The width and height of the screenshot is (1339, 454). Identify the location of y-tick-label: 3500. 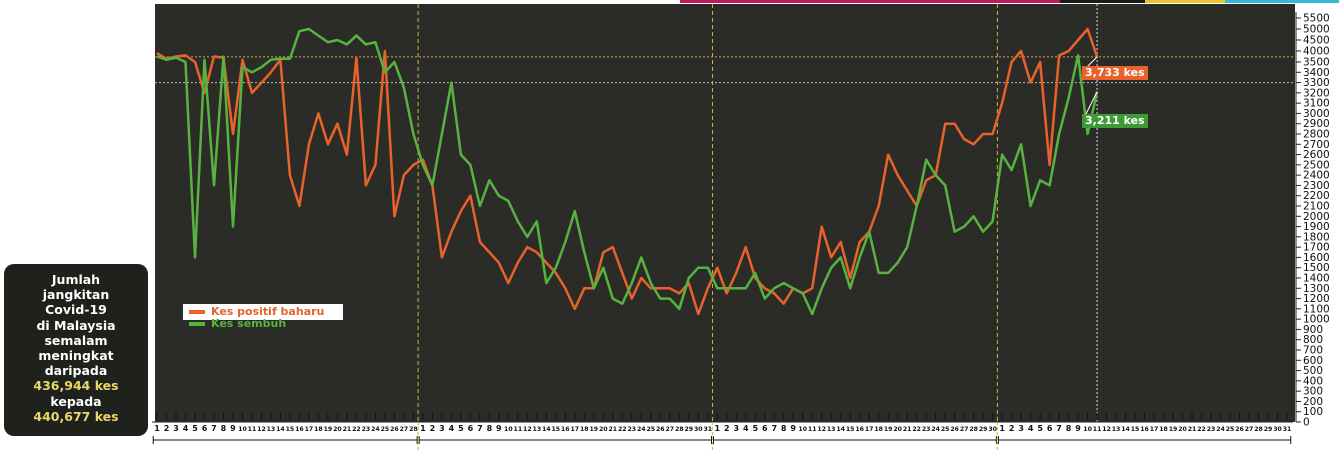
(1316, 63).